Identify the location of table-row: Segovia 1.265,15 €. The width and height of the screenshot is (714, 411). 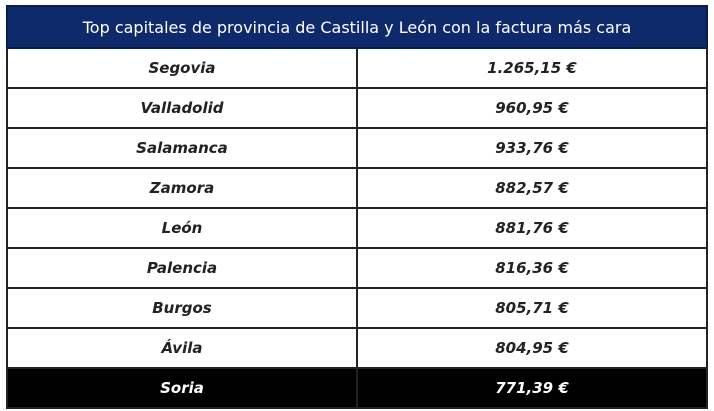
(357, 68).